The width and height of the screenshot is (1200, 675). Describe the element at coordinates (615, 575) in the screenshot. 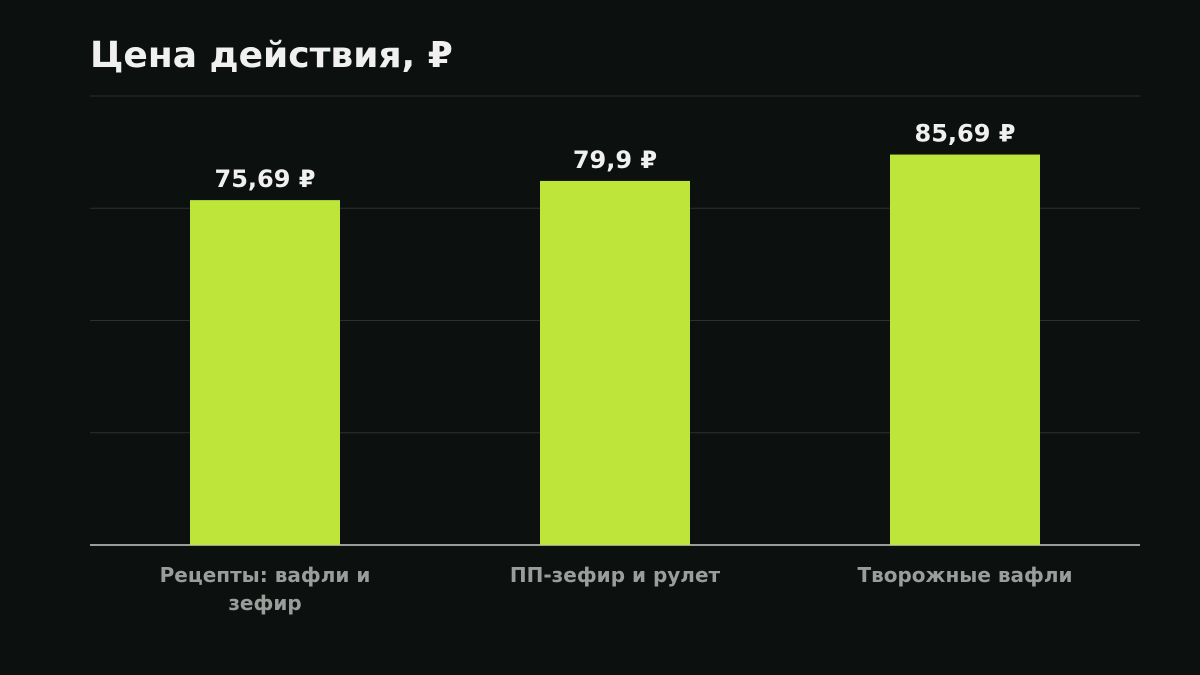

I see `x-tick-label: ПП-зефир и рулет` at that location.